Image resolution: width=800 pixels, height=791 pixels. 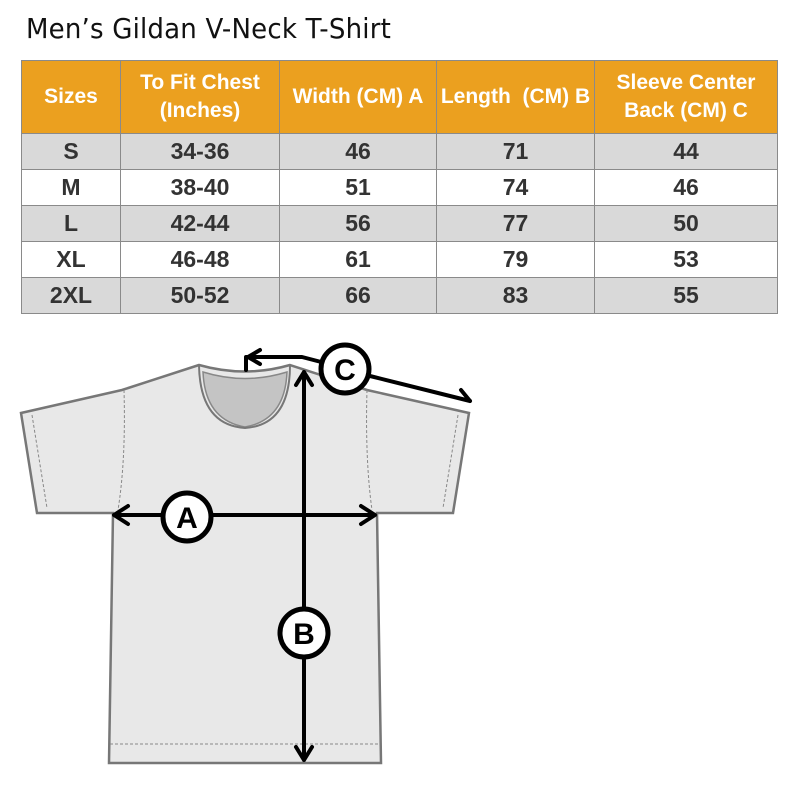 I want to click on cell-width: 51, so click(x=358, y=187).